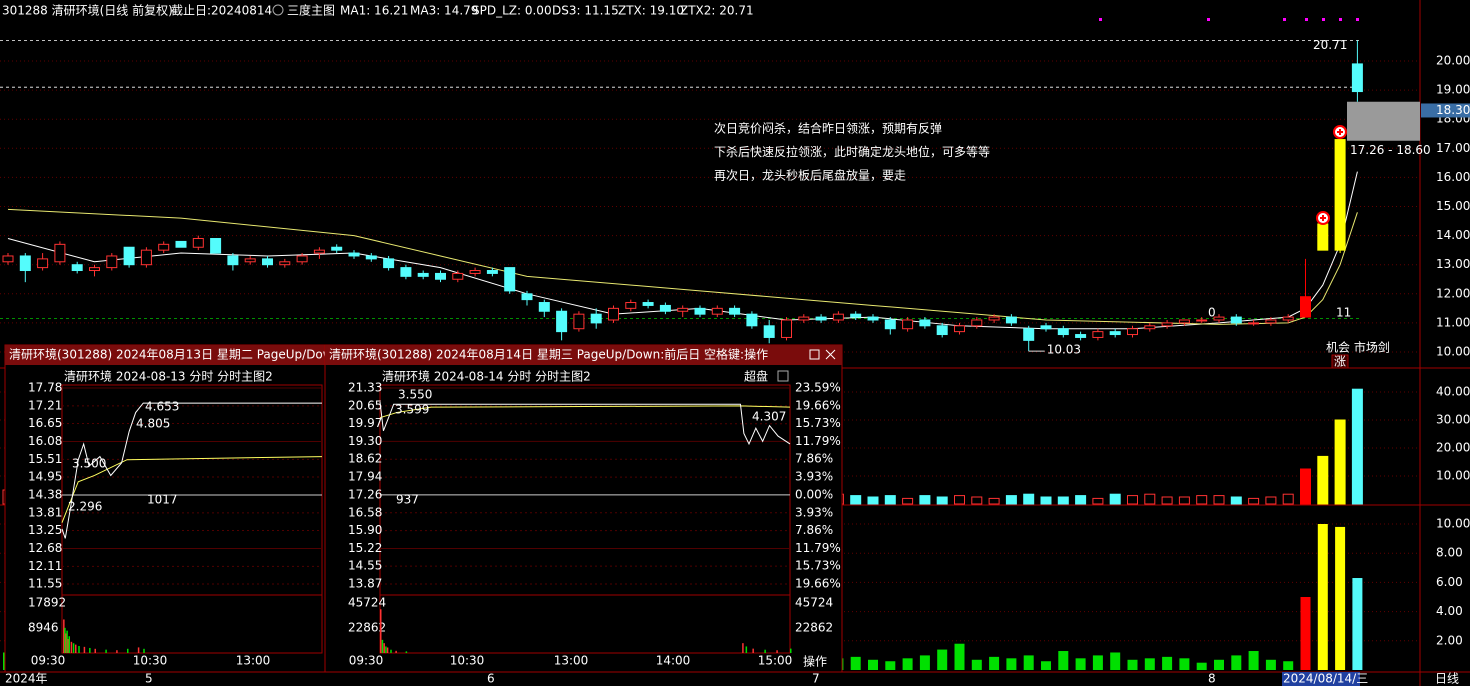 The image size is (1470, 686). I want to click on vol-tick-label: 22862, so click(814, 628).